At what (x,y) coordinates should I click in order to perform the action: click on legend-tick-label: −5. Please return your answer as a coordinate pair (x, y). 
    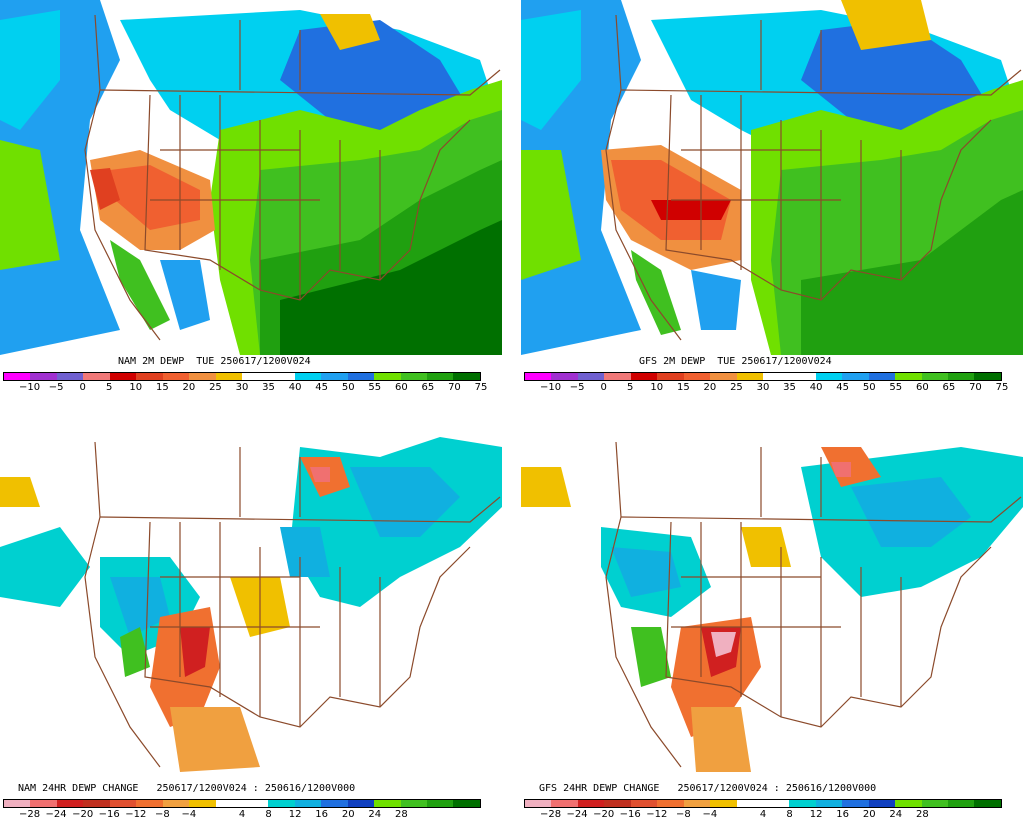
    Looking at the image, I should click on (56, 387).